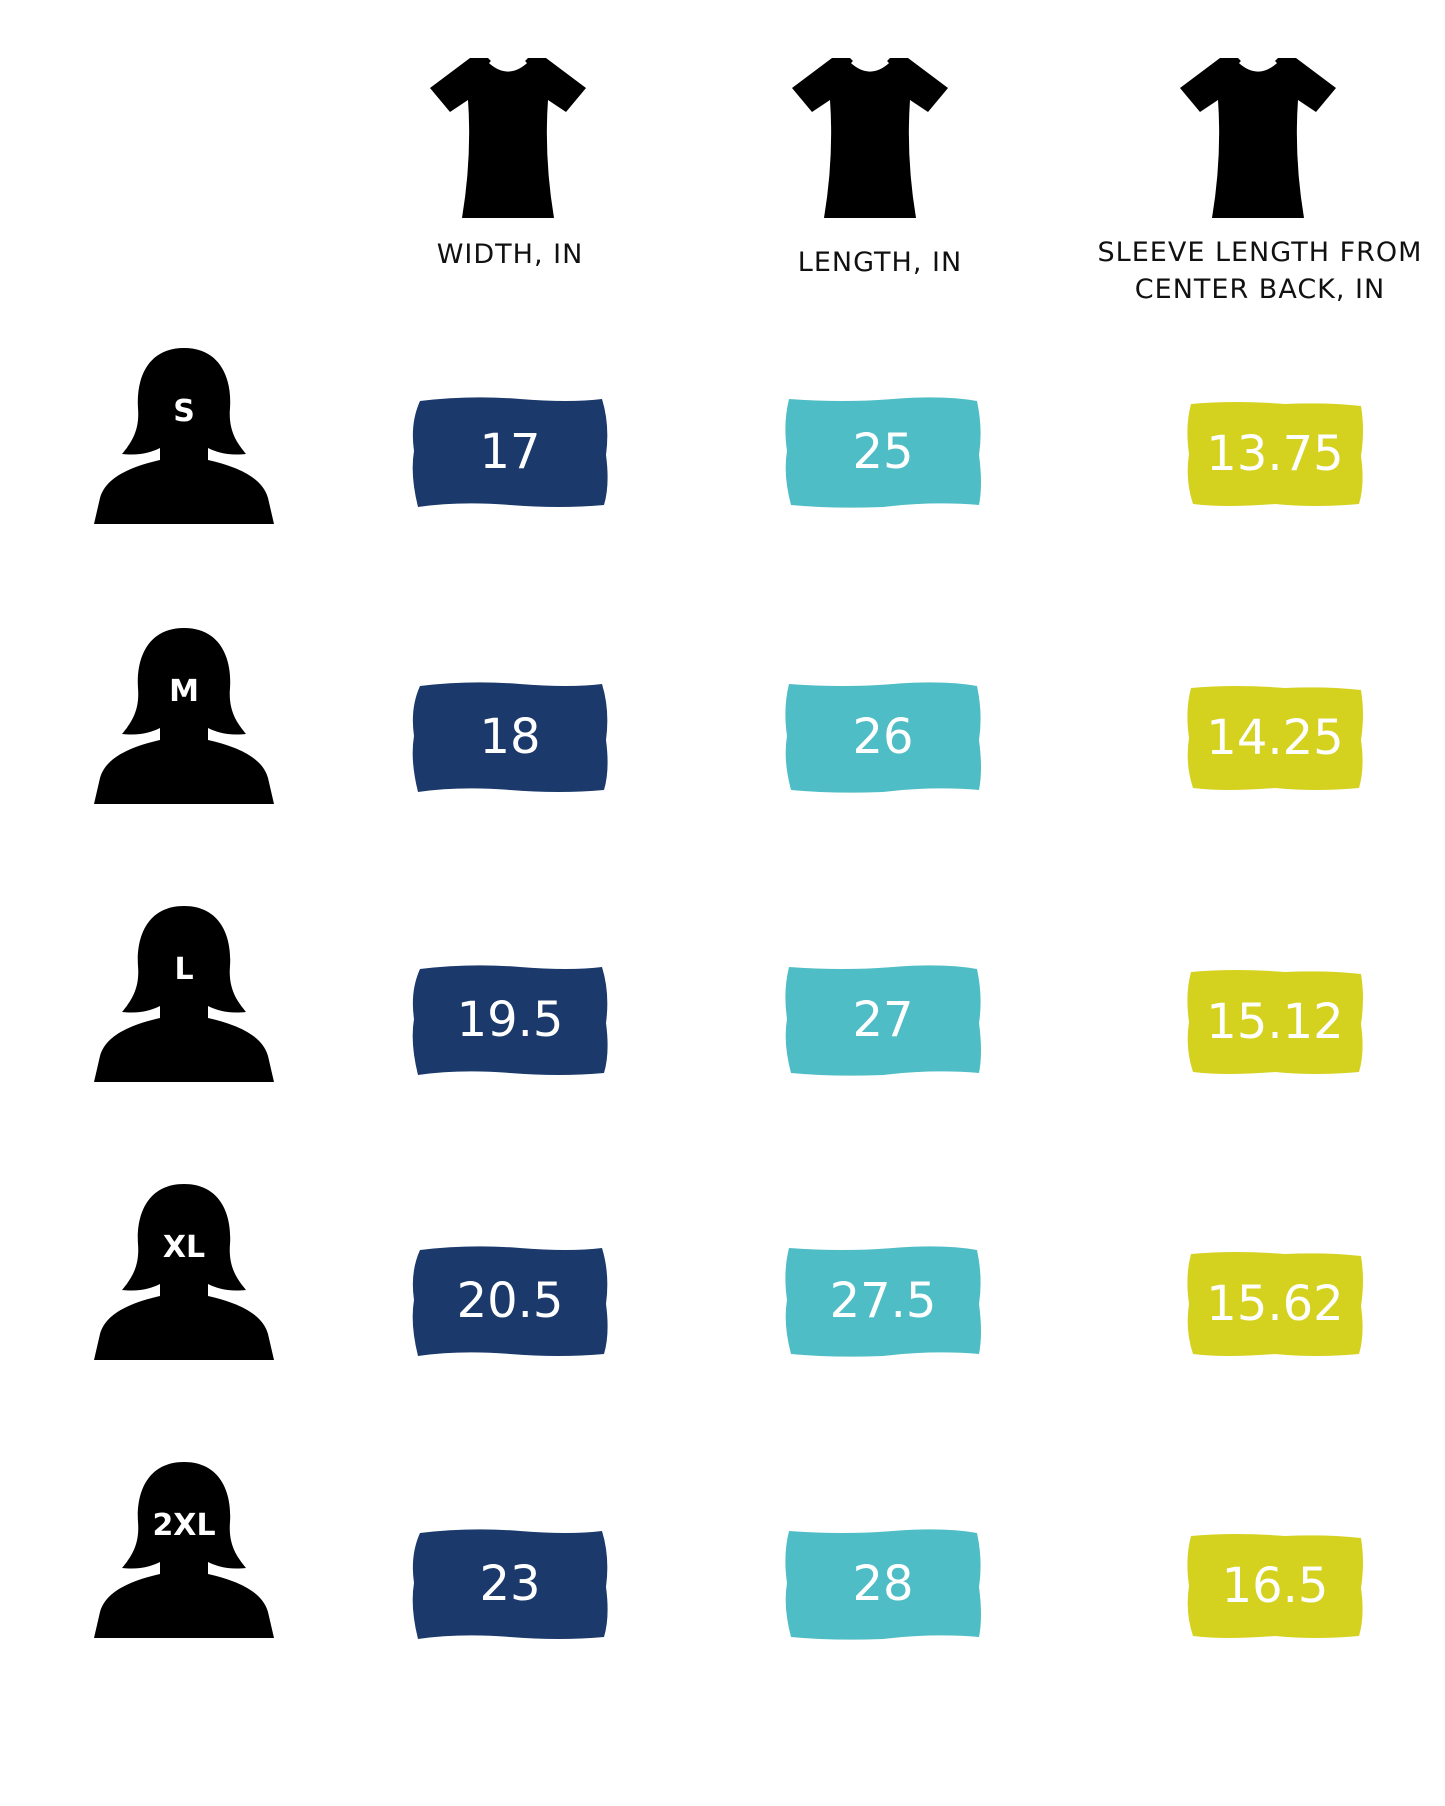 Image resolution: width=1445 pixels, height=1806 pixels. I want to click on width-value: 23, so click(510, 1584).